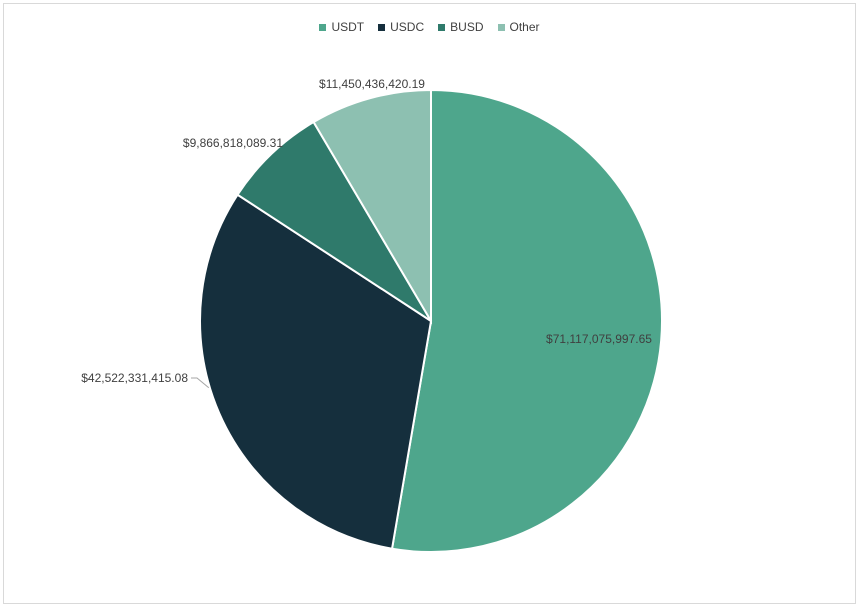  I want to click on pie-slice-other, so click(372, 206).